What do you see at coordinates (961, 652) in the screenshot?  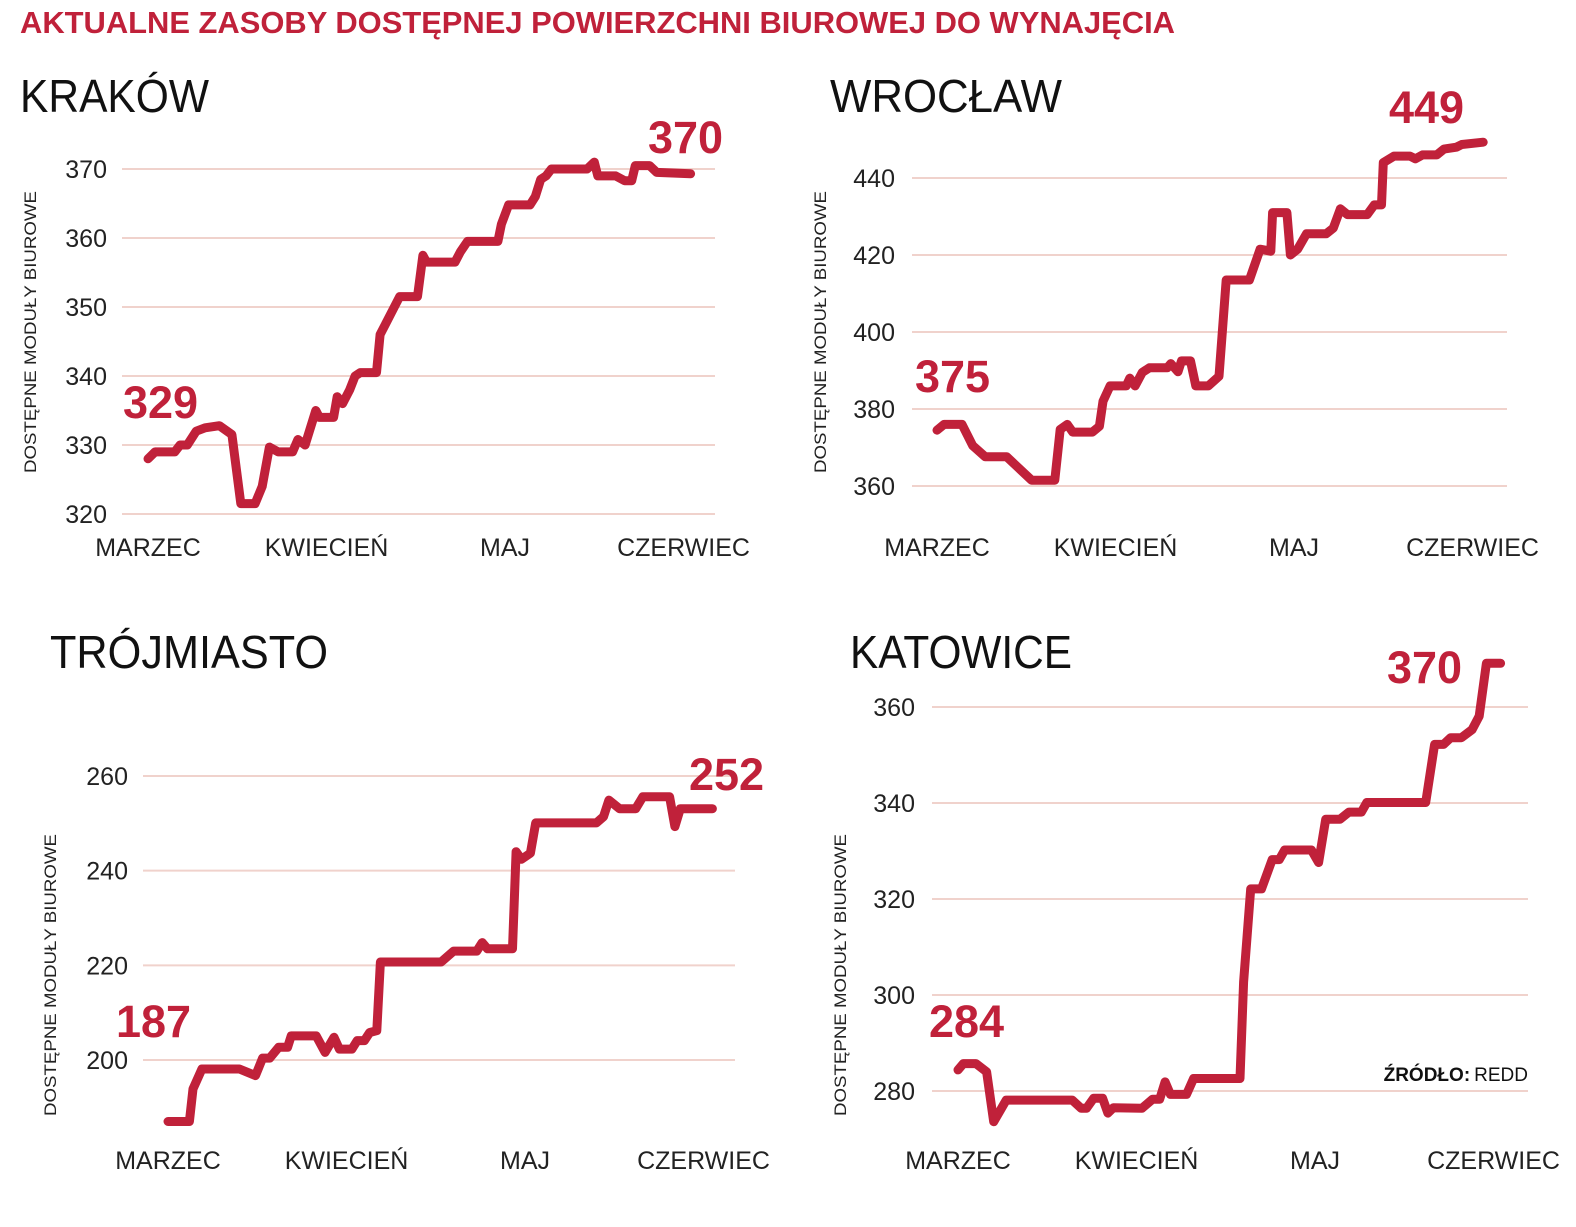 I see `panel-title: KATOWICE` at bounding box center [961, 652].